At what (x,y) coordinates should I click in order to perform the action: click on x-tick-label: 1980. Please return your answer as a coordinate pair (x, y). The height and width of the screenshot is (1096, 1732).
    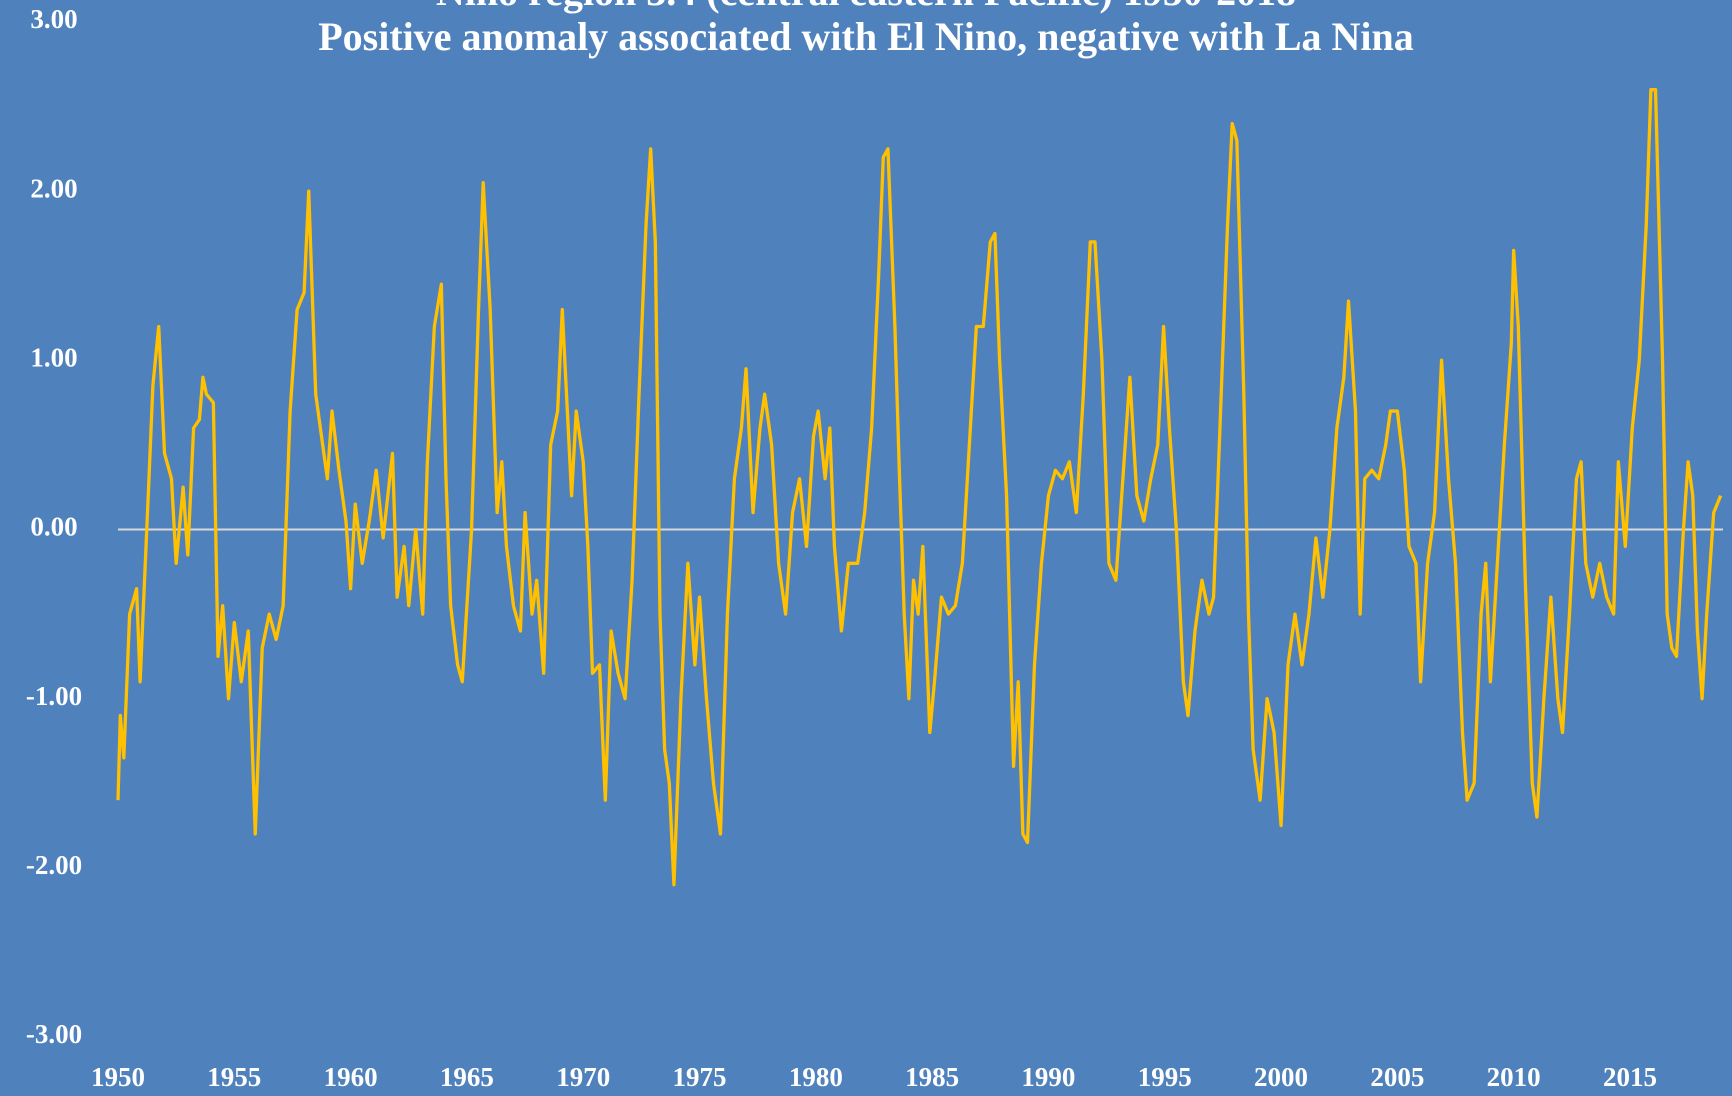
    Looking at the image, I should click on (816, 1077).